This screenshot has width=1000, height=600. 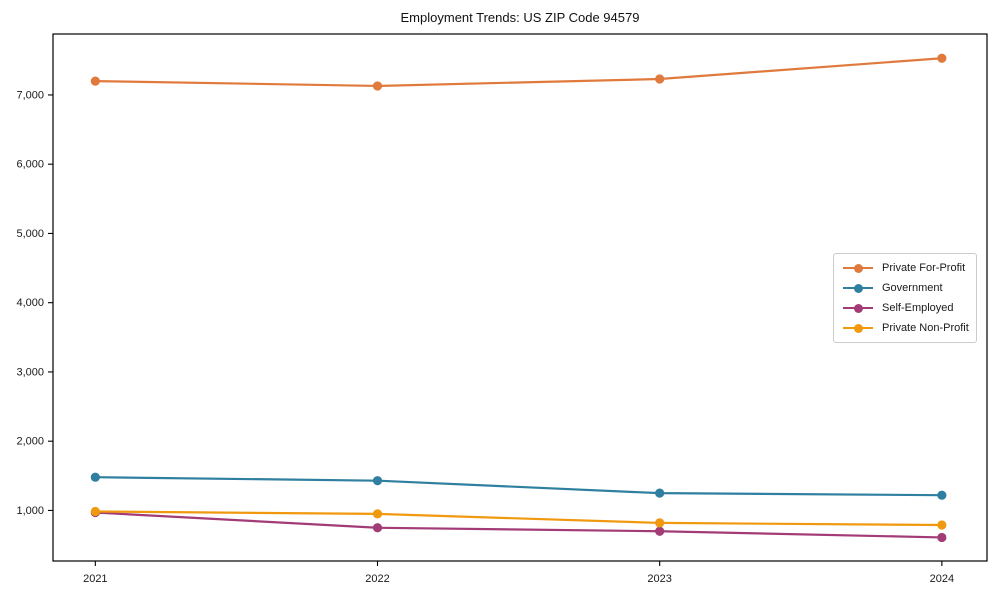 I want to click on legend-label: Government, so click(x=912, y=288).